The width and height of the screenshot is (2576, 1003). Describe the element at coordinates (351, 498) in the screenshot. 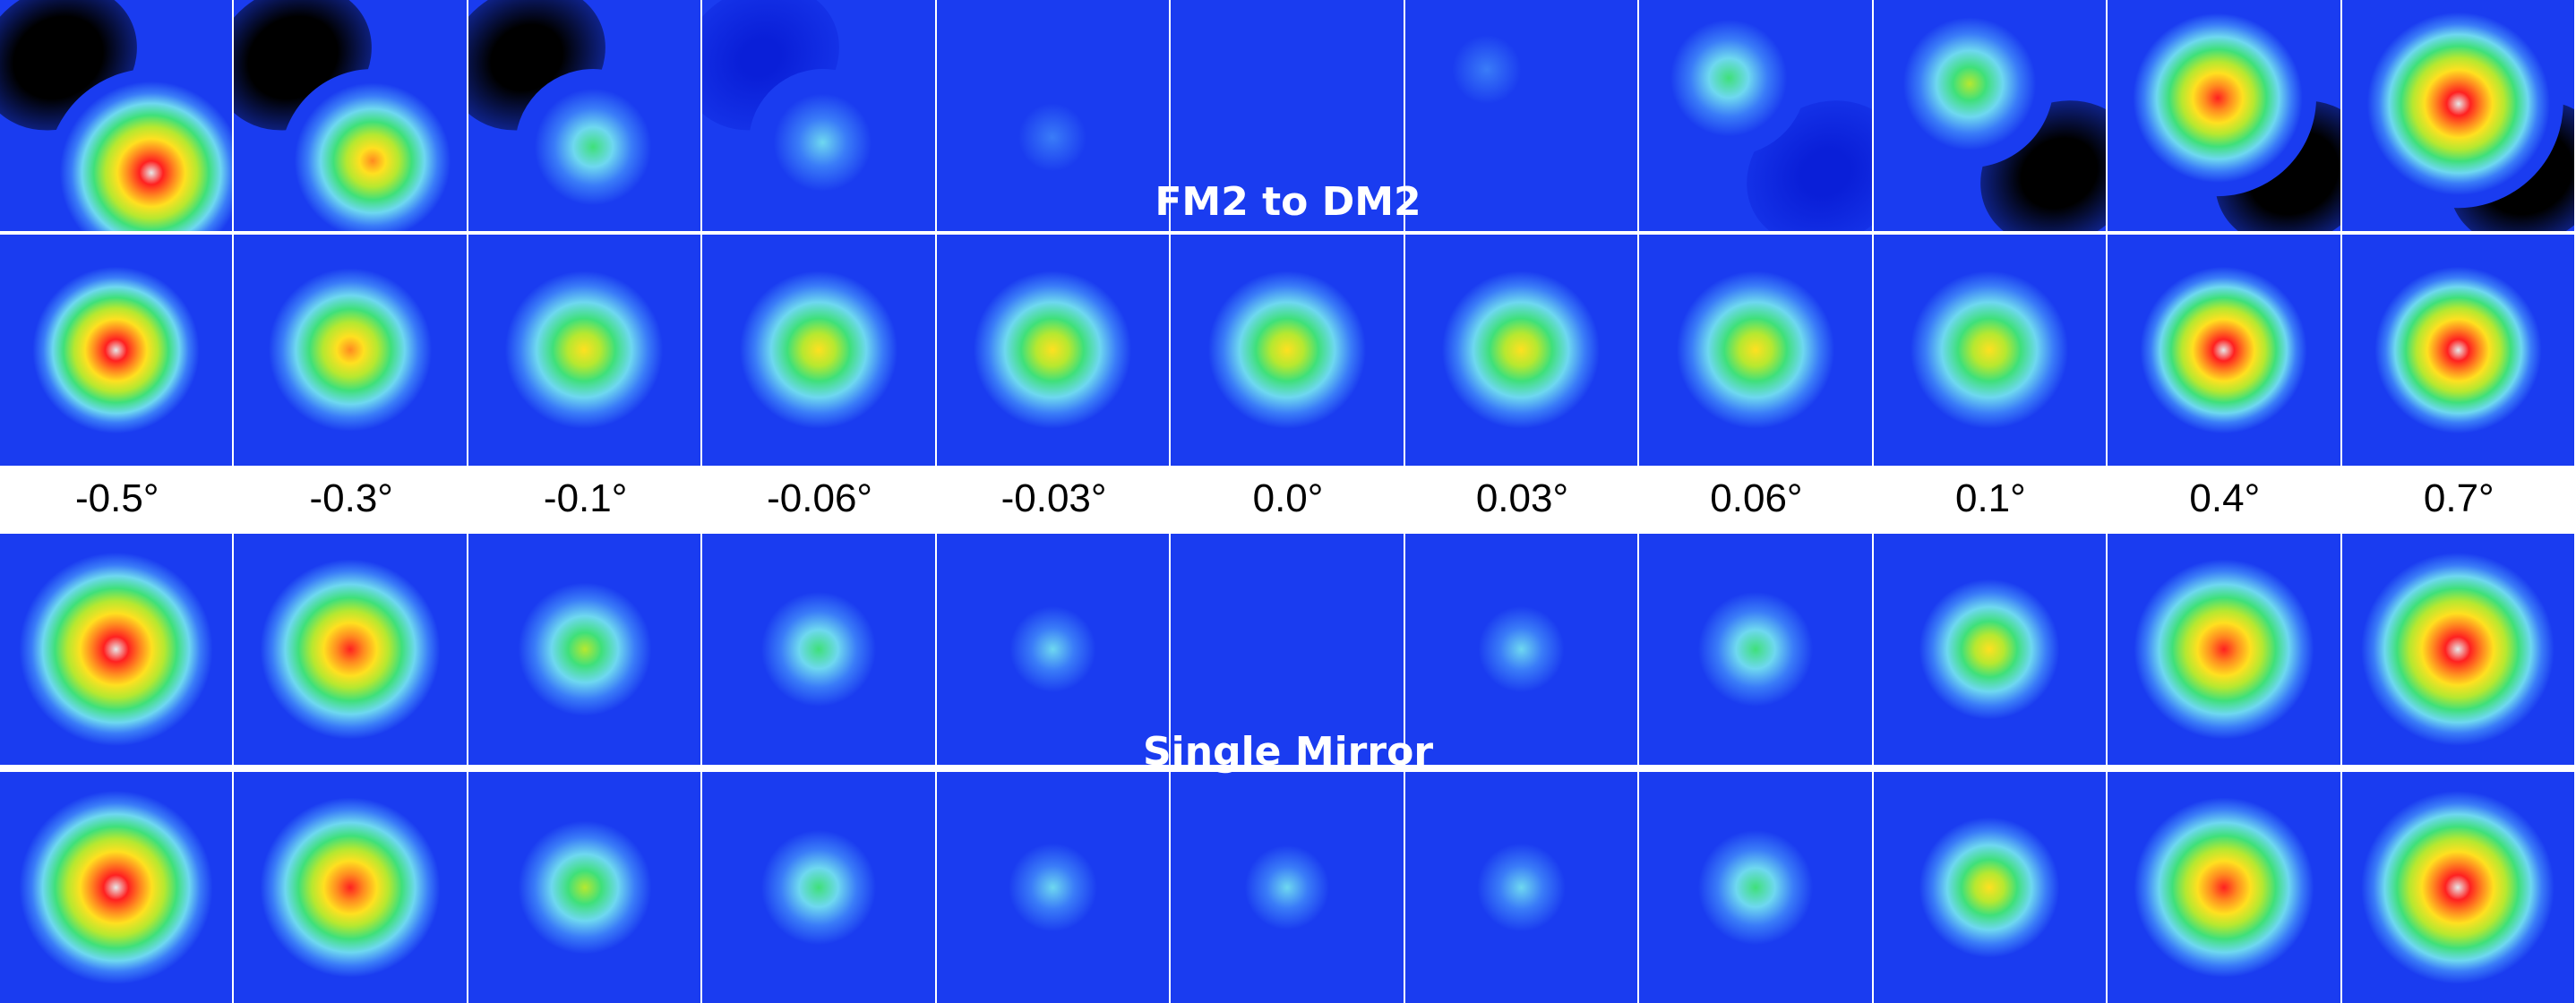

I see `angle-label: -0.3°` at that location.